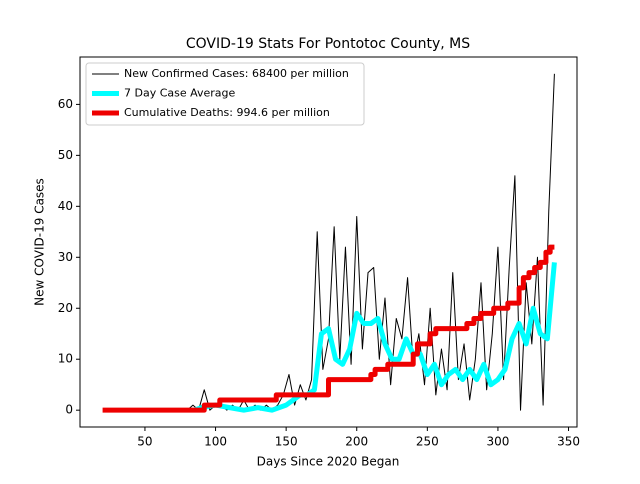  Describe the element at coordinates (180, 93) in the screenshot. I see `legend-label: 7 Day Case Average` at that location.